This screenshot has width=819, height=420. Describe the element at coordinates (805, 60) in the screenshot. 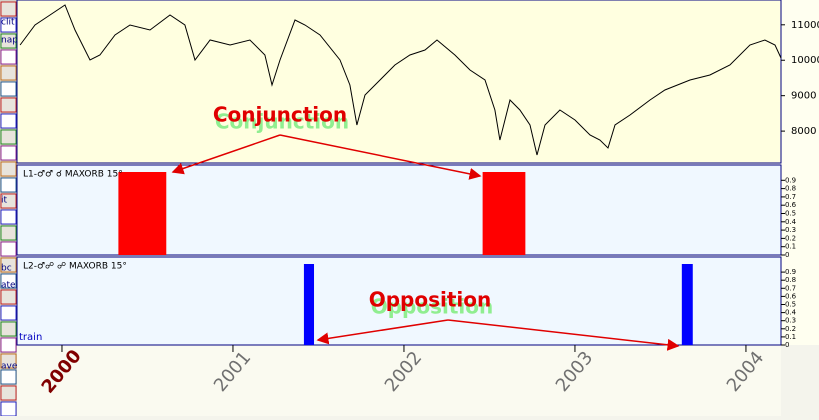

I see `y-tick-label: 10000` at that location.